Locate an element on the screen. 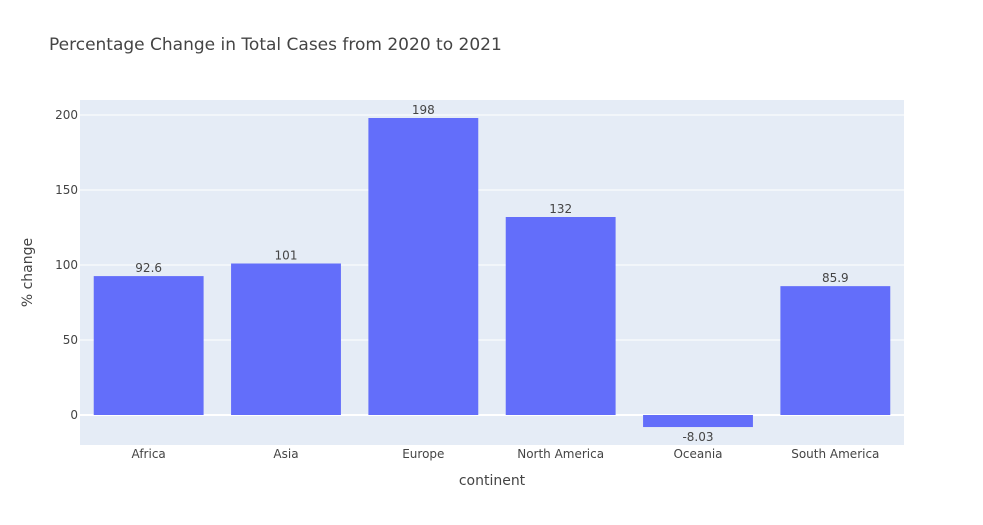 This screenshot has width=983, height=525. data-label: 198 is located at coordinates (423, 110).